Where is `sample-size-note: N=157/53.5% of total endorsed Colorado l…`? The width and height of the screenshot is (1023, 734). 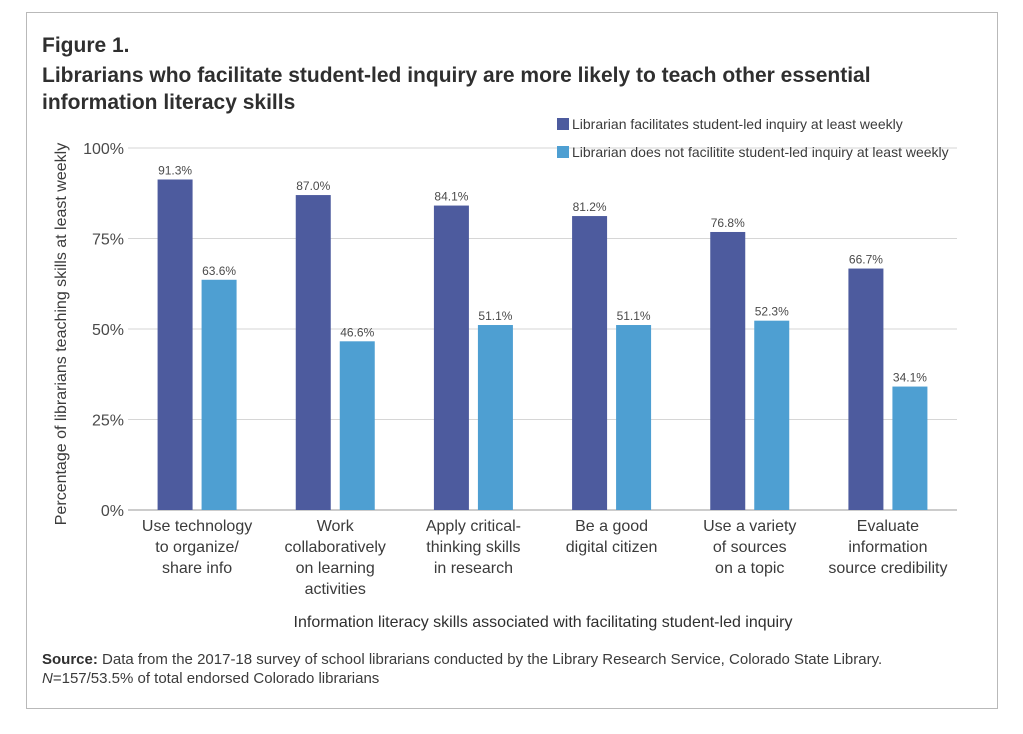 sample-size-note: N=157/53.5% of total endorsed Colorado l… is located at coordinates (210, 678).